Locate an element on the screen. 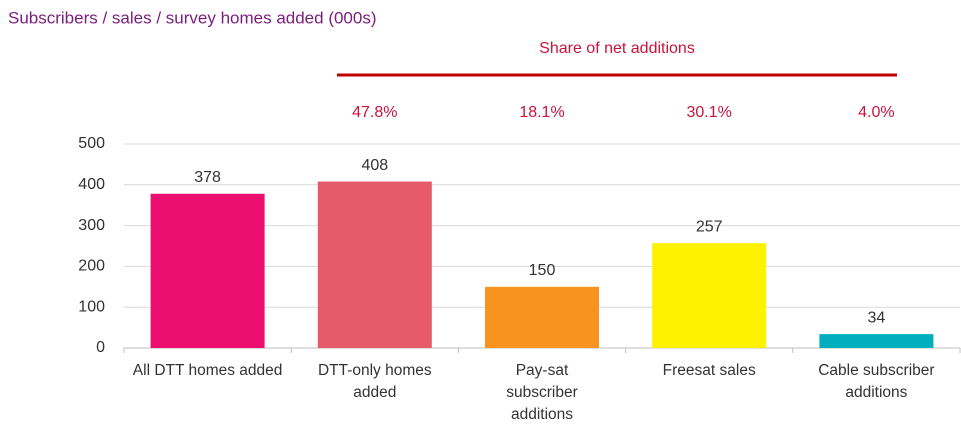  value-label: 408 is located at coordinates (374, 165).